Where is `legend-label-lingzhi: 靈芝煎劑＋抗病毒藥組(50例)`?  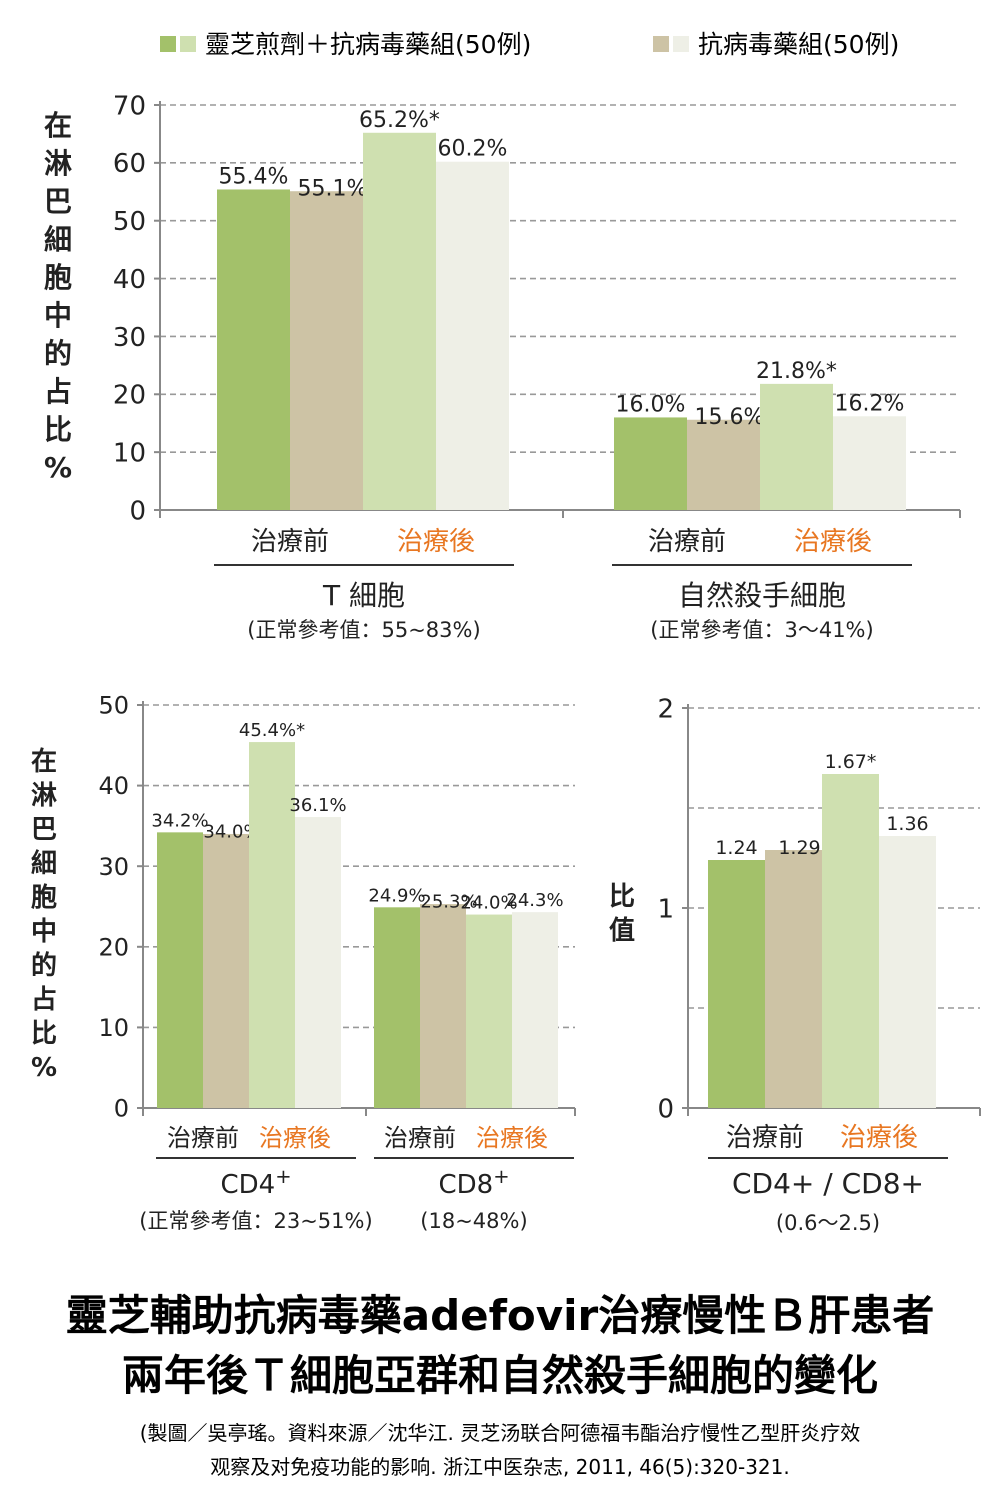 legend-label-lingzhi: 靈芝煎劑＋抗病毒藥組(50例) is located at coordinates (368, 44).